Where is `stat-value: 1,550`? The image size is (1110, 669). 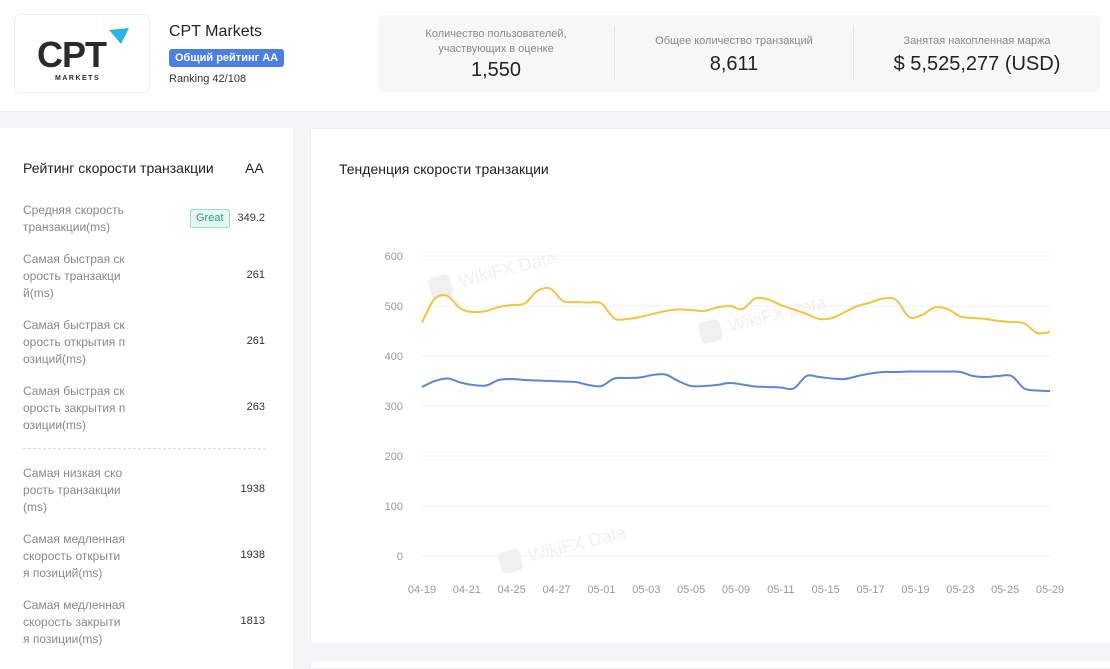
stat-value: 1,550 is located at coordinates (496, 70).